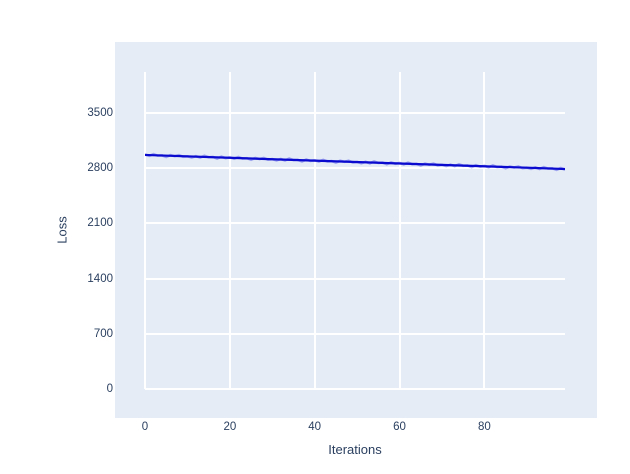 The height and width of the screenshot is (474, 630). What do you see at coordinates (109, 389) in the screenshot?
I see `y-tick-label: 0` at bounding box center [109, 389].